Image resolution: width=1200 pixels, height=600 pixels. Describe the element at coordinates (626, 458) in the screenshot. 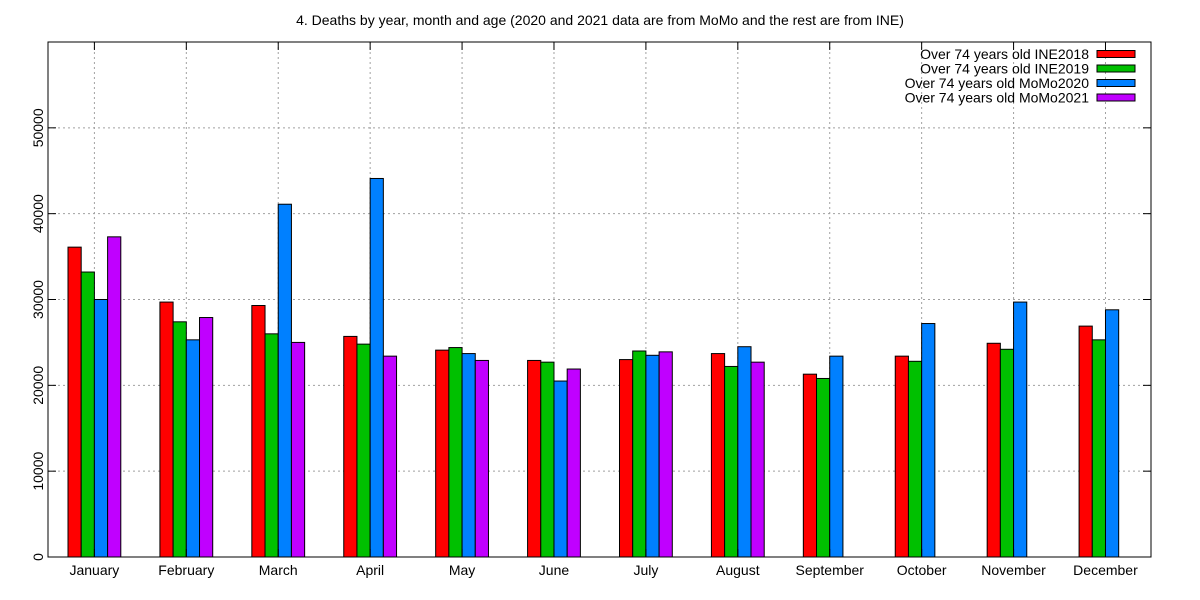

I see `bar-1-july` at that location.